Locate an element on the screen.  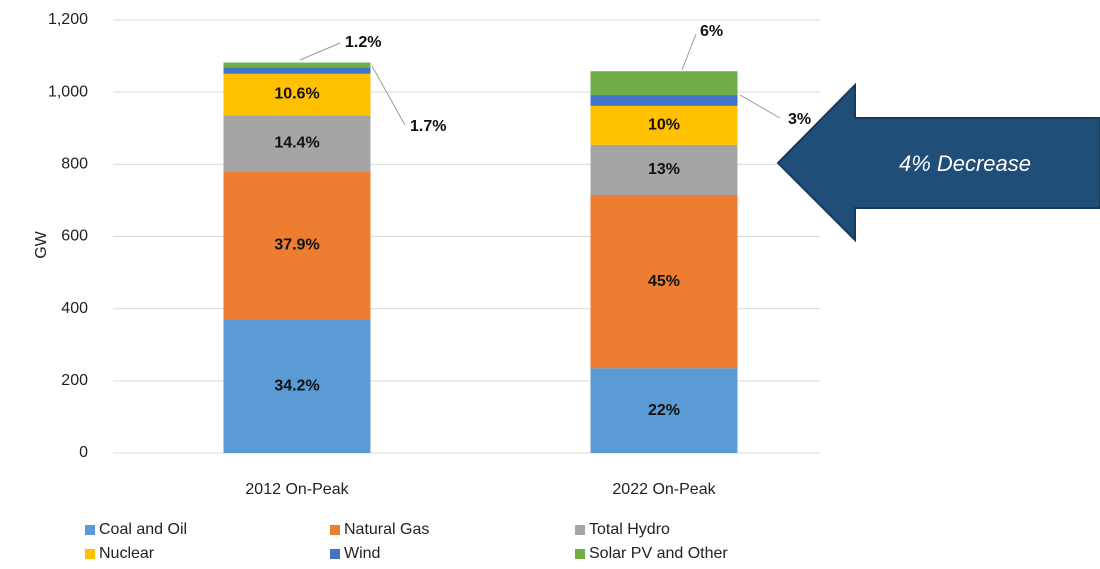
data-label: 13% is located at coordinates (664, 169).